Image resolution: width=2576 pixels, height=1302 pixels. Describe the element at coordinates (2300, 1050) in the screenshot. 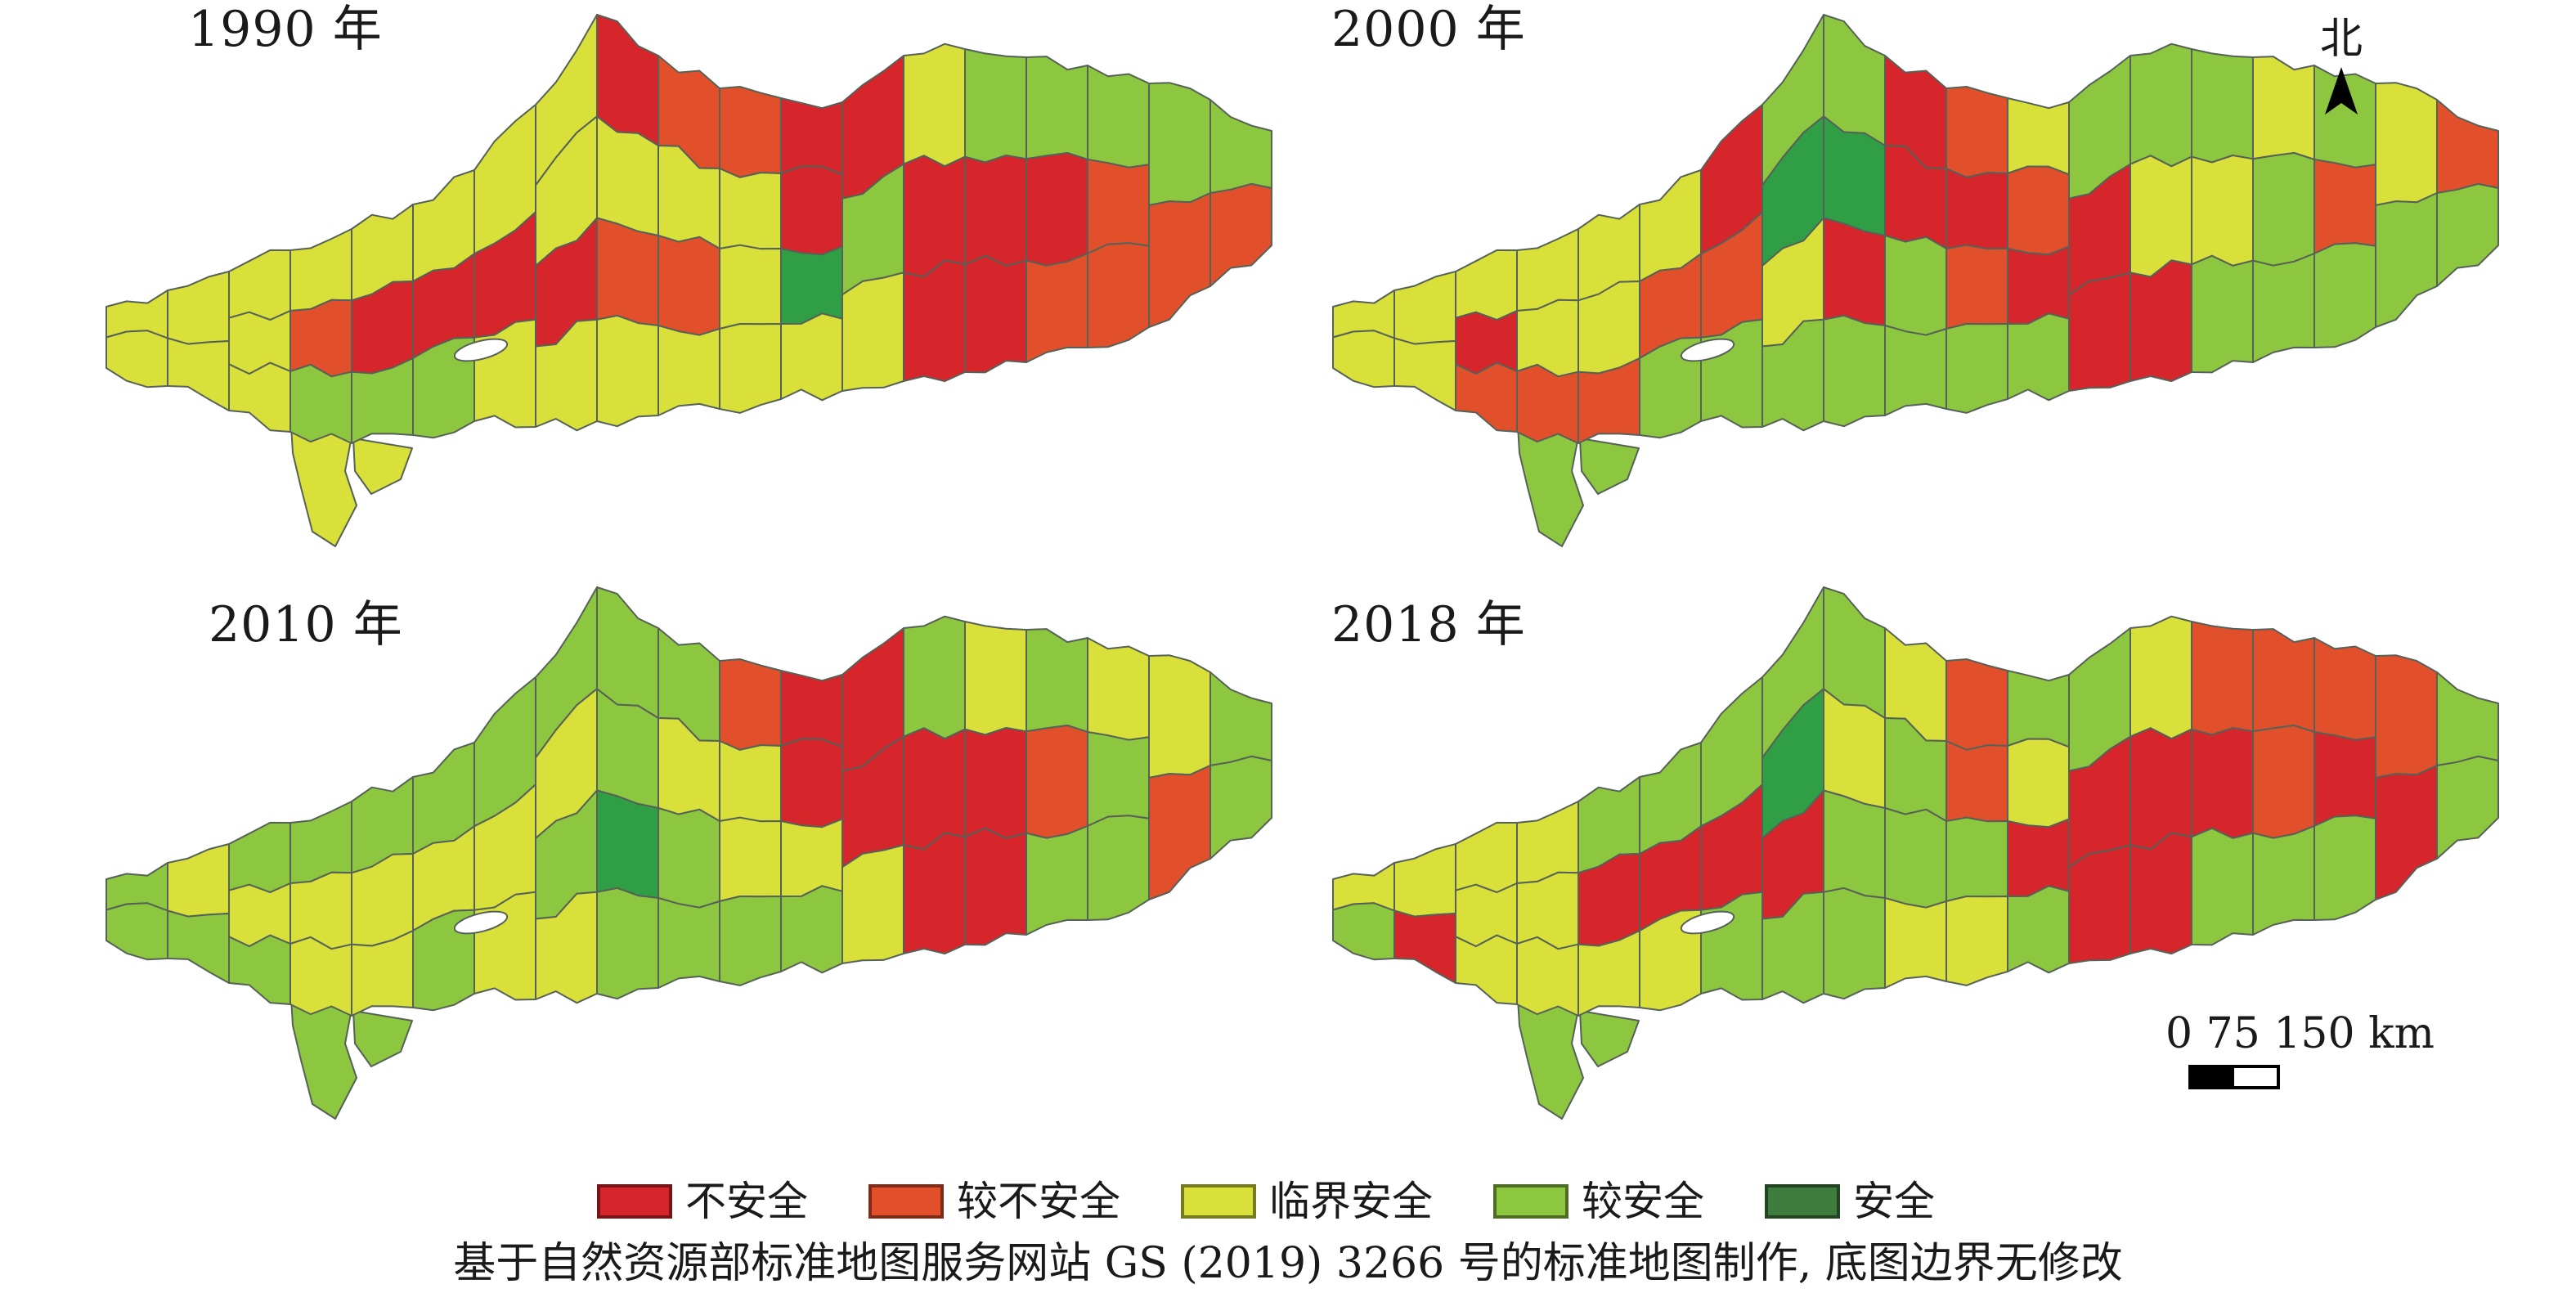

I see `scale-bar: 0 75 150 km` at that location.